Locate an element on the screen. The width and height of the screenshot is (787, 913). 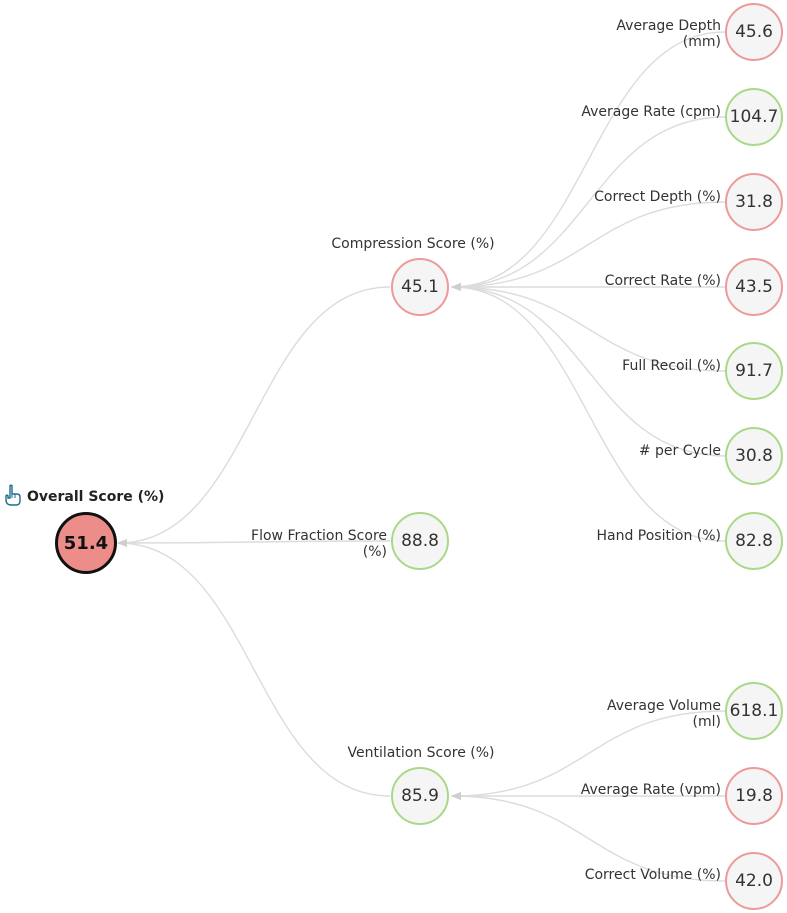
per-cycle-label: # per Cycle is located at coordinates (679, 451).